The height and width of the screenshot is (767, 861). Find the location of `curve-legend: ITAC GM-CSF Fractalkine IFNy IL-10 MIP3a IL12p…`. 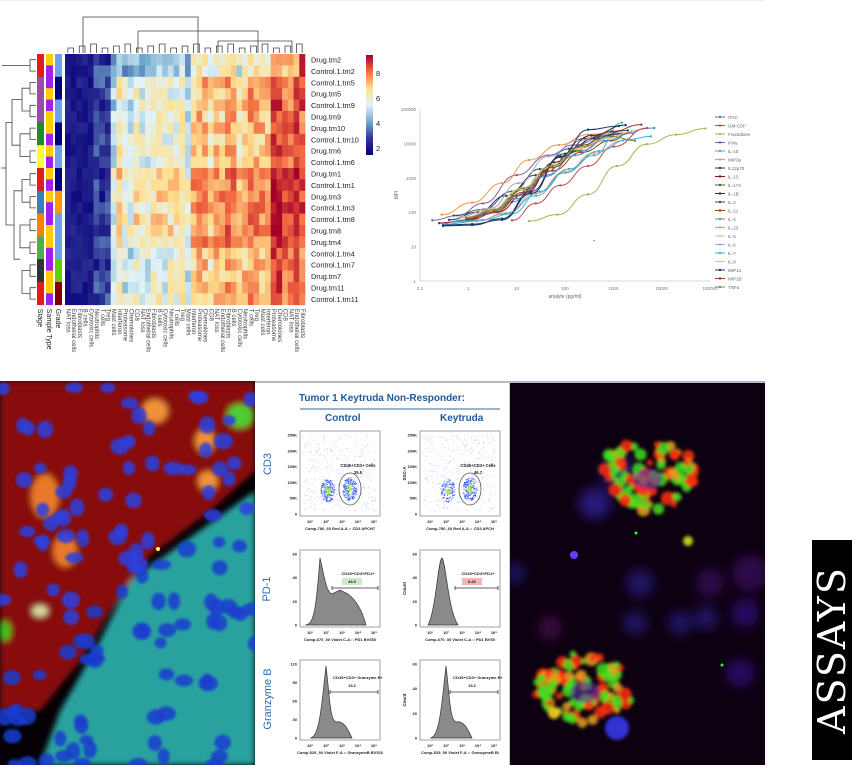

curve-legend: ITAC GM-CSF Fractalkine IFNy IL-10 MIP3a IL12p… is located at coordinates (733, 202).